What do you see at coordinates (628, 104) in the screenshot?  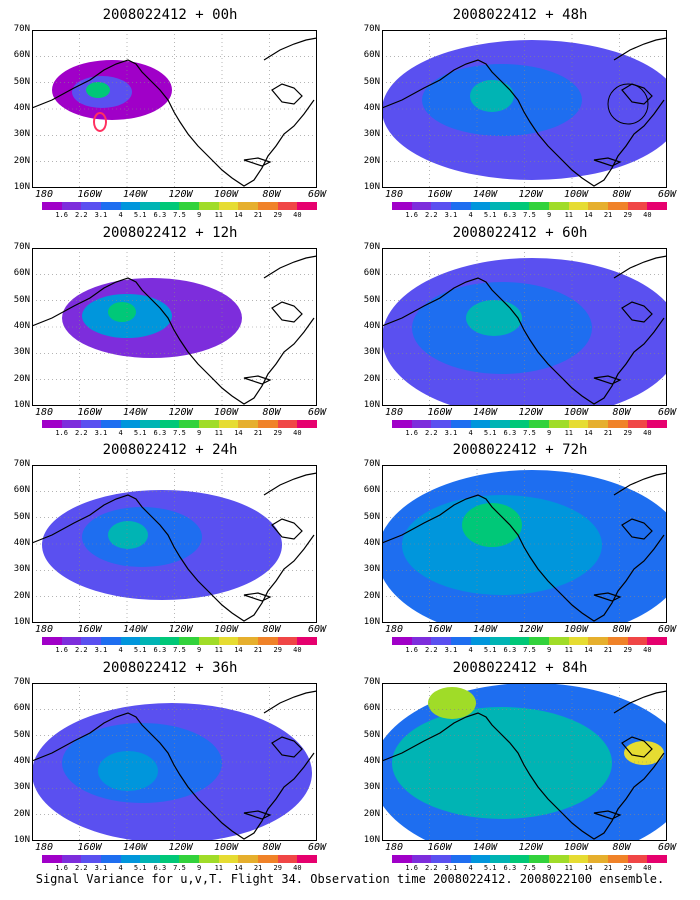 I see `highlight-circle` at bounding box center [628, 104].